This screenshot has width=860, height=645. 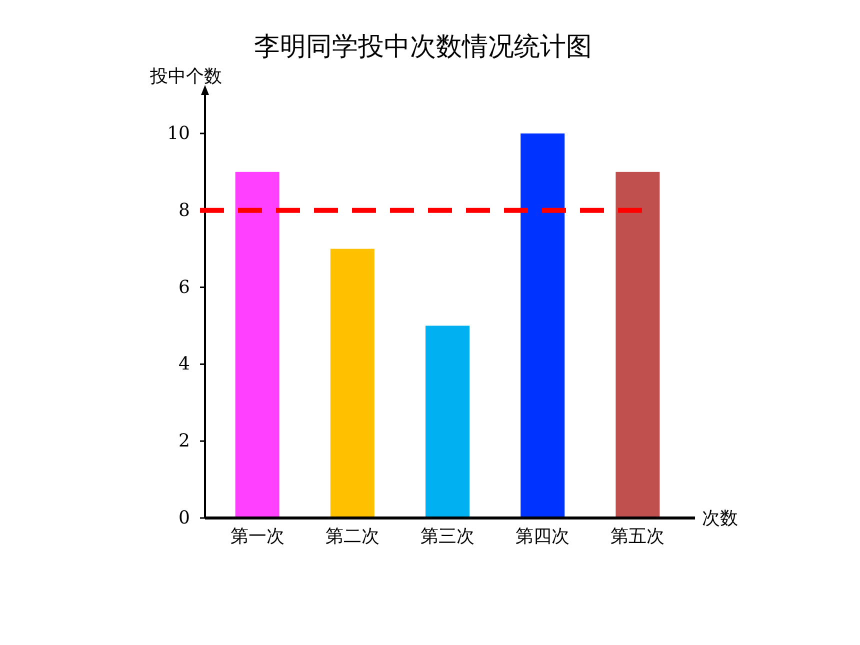 I want to click on y-tick-label: 6, so click(x=184, y=287).